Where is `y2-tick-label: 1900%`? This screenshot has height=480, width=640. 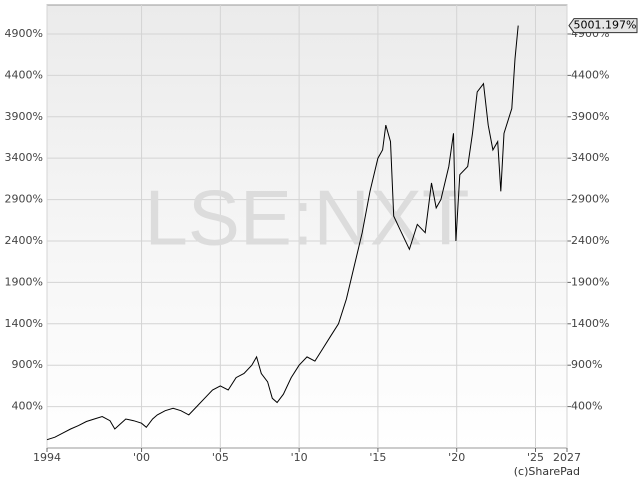
y2-tick-label: 1900% is located at coordinates (590, 281).